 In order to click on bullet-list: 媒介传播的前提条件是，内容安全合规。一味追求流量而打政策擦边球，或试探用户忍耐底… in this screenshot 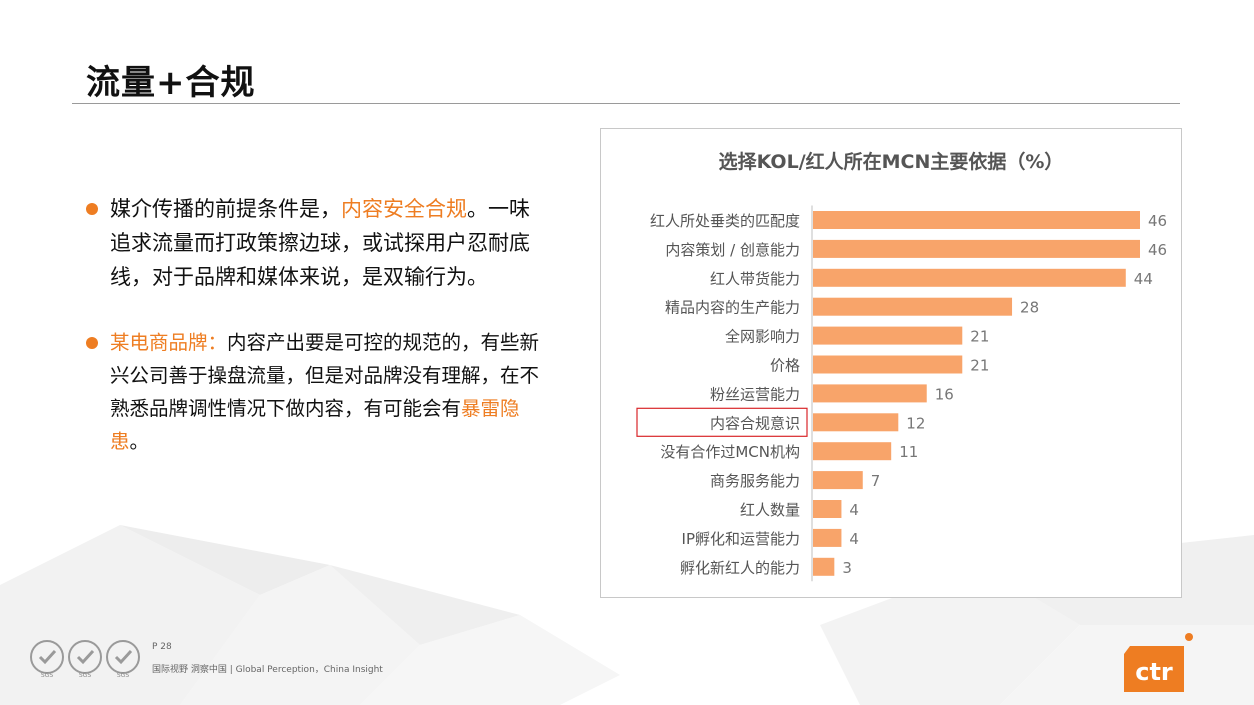, I will do `click(316, 325)`.